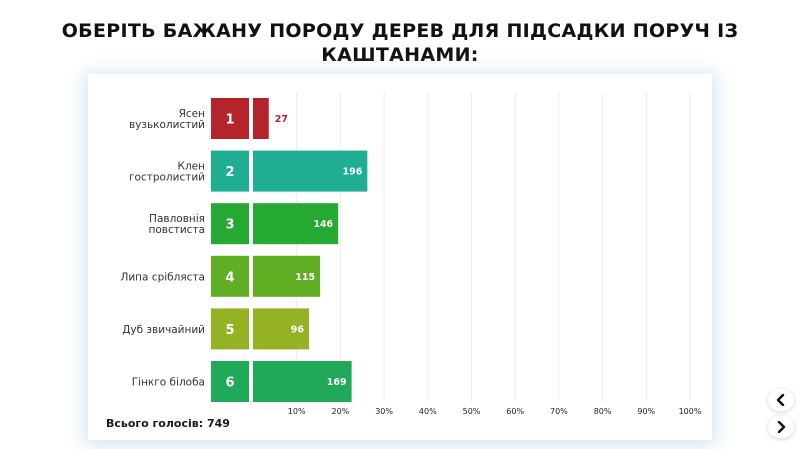 The width and height of the screenshot is (800, 449). I want to click on bar-value-label: 115, so click(305, 277).